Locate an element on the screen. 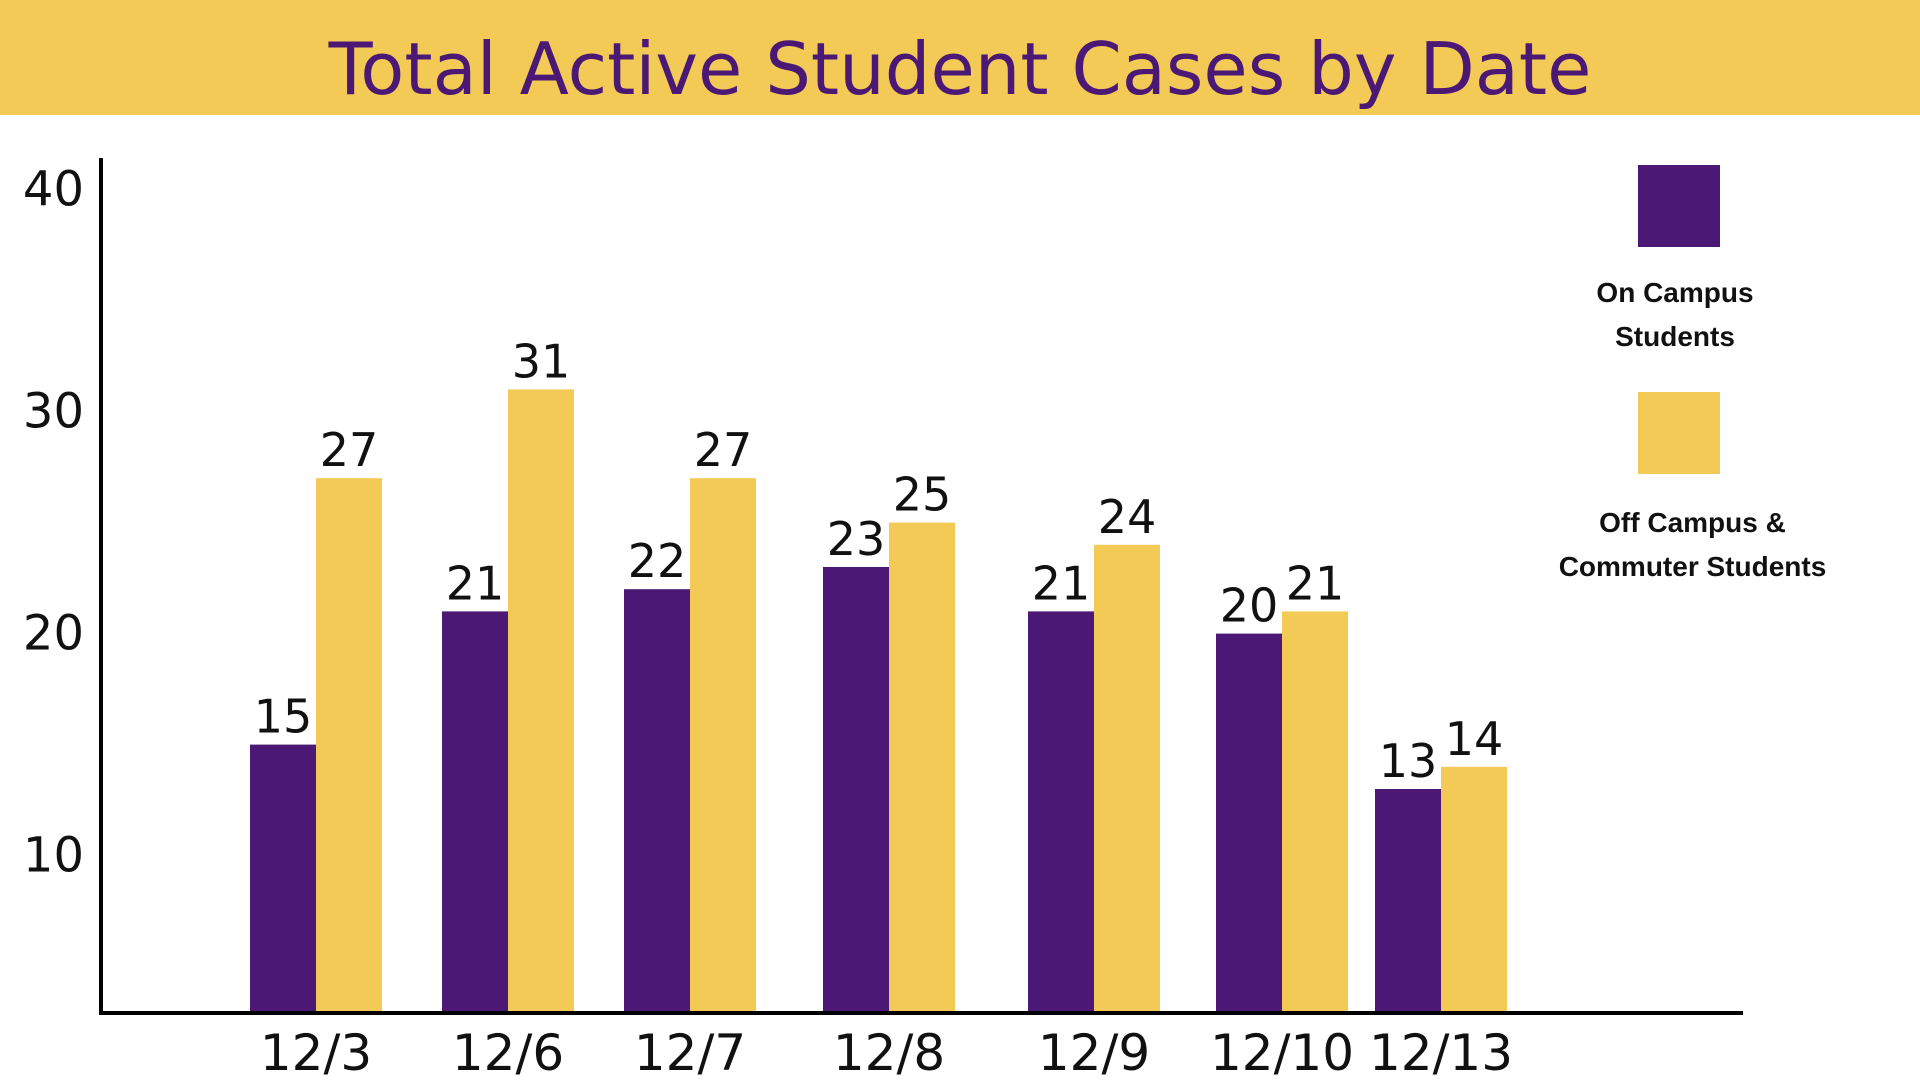 The width and height of the screenshot is (1920, 1080). bar-value-label: 22 is located at coordinates (657, 561).